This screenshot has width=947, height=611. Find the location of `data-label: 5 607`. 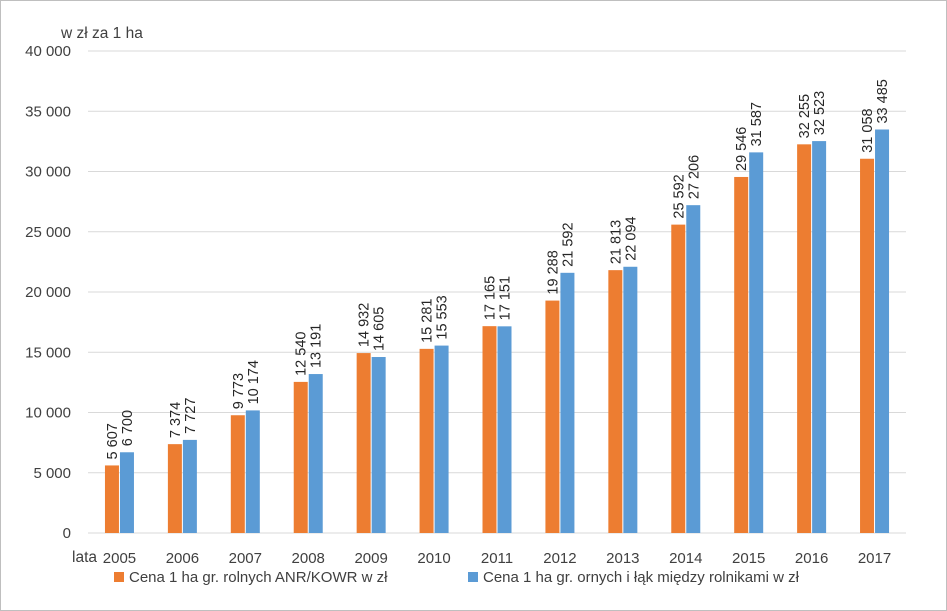

data-label: 5 607 is located at coordinates (113, 441).